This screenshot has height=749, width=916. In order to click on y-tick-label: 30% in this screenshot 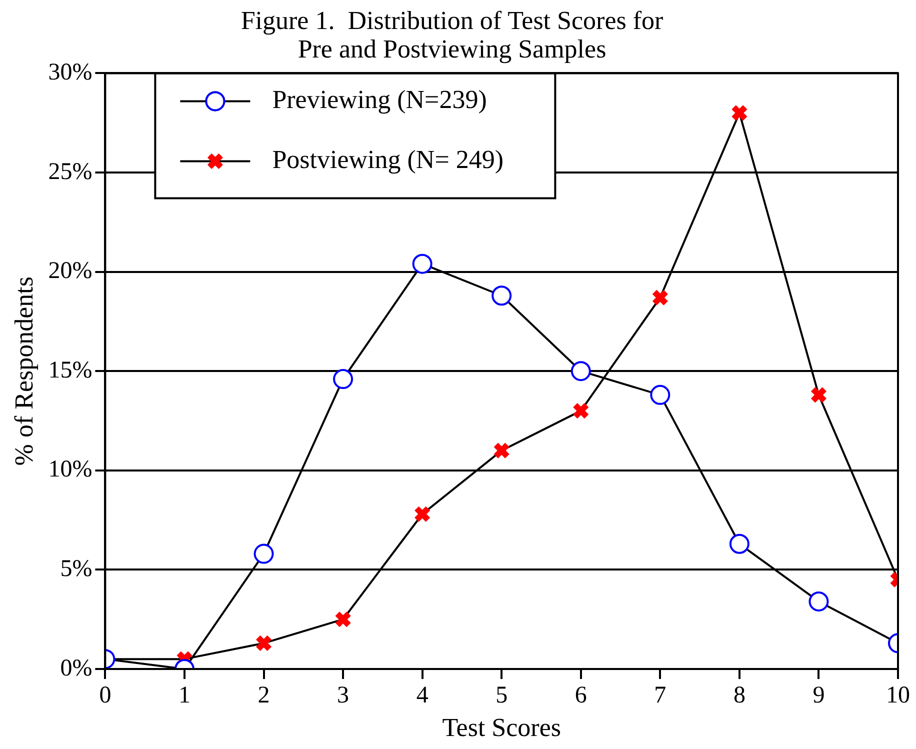, I will do `click(70, 72)`.